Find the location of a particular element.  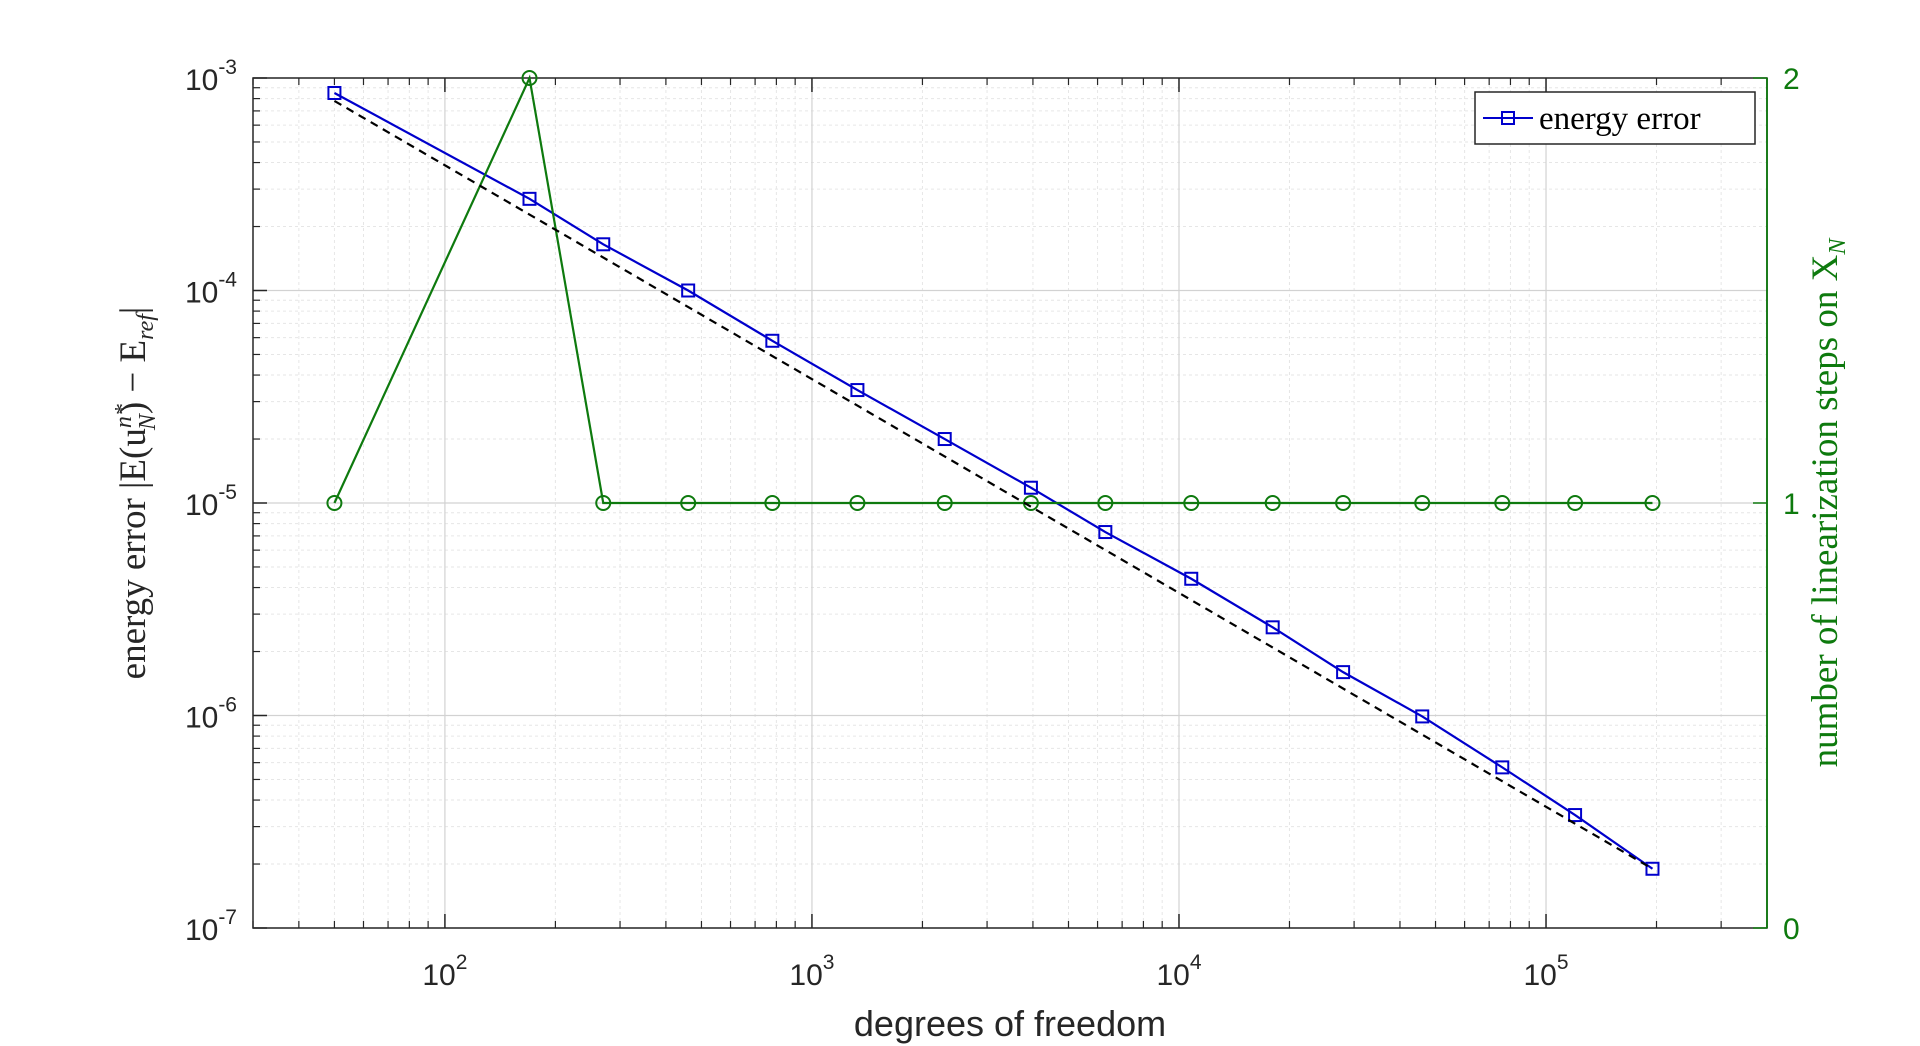

y-axis-right-label: number of linearization steps on XN is located at coordinates (1828, 502).